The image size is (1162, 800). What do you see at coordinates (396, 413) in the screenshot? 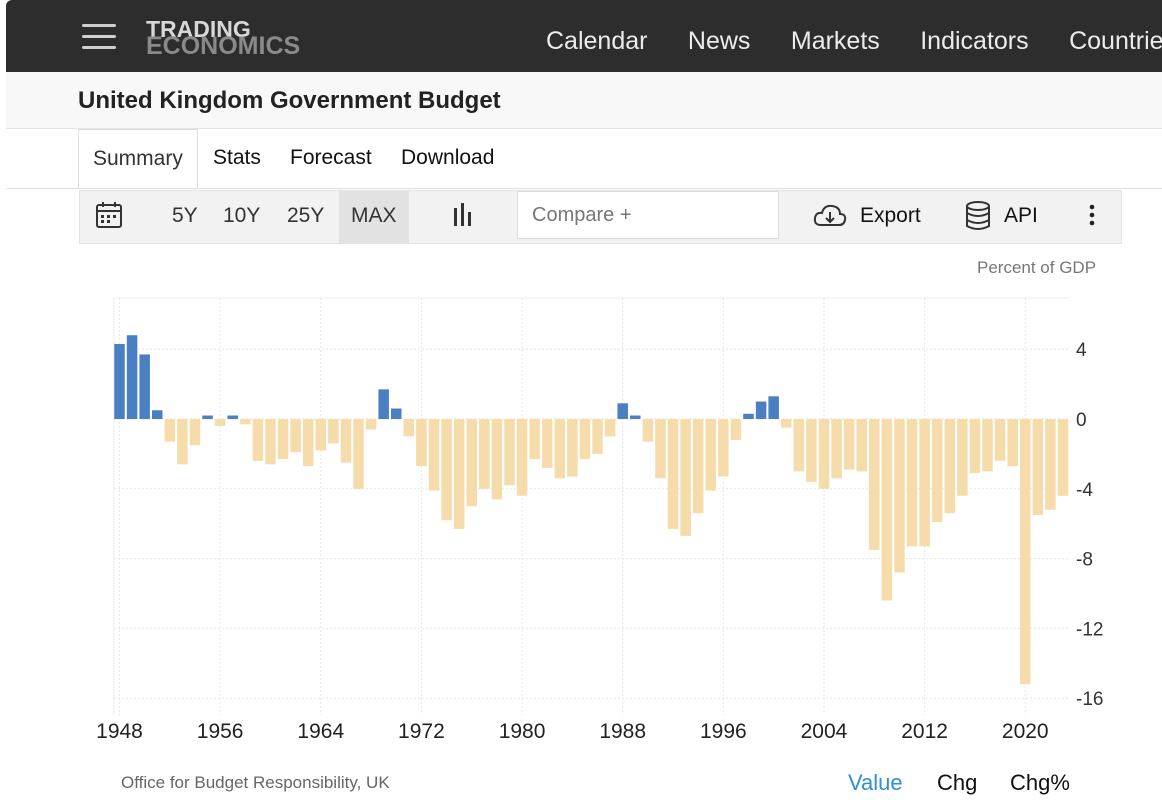
I see `bar-1970` at bounding box center [396, 413].